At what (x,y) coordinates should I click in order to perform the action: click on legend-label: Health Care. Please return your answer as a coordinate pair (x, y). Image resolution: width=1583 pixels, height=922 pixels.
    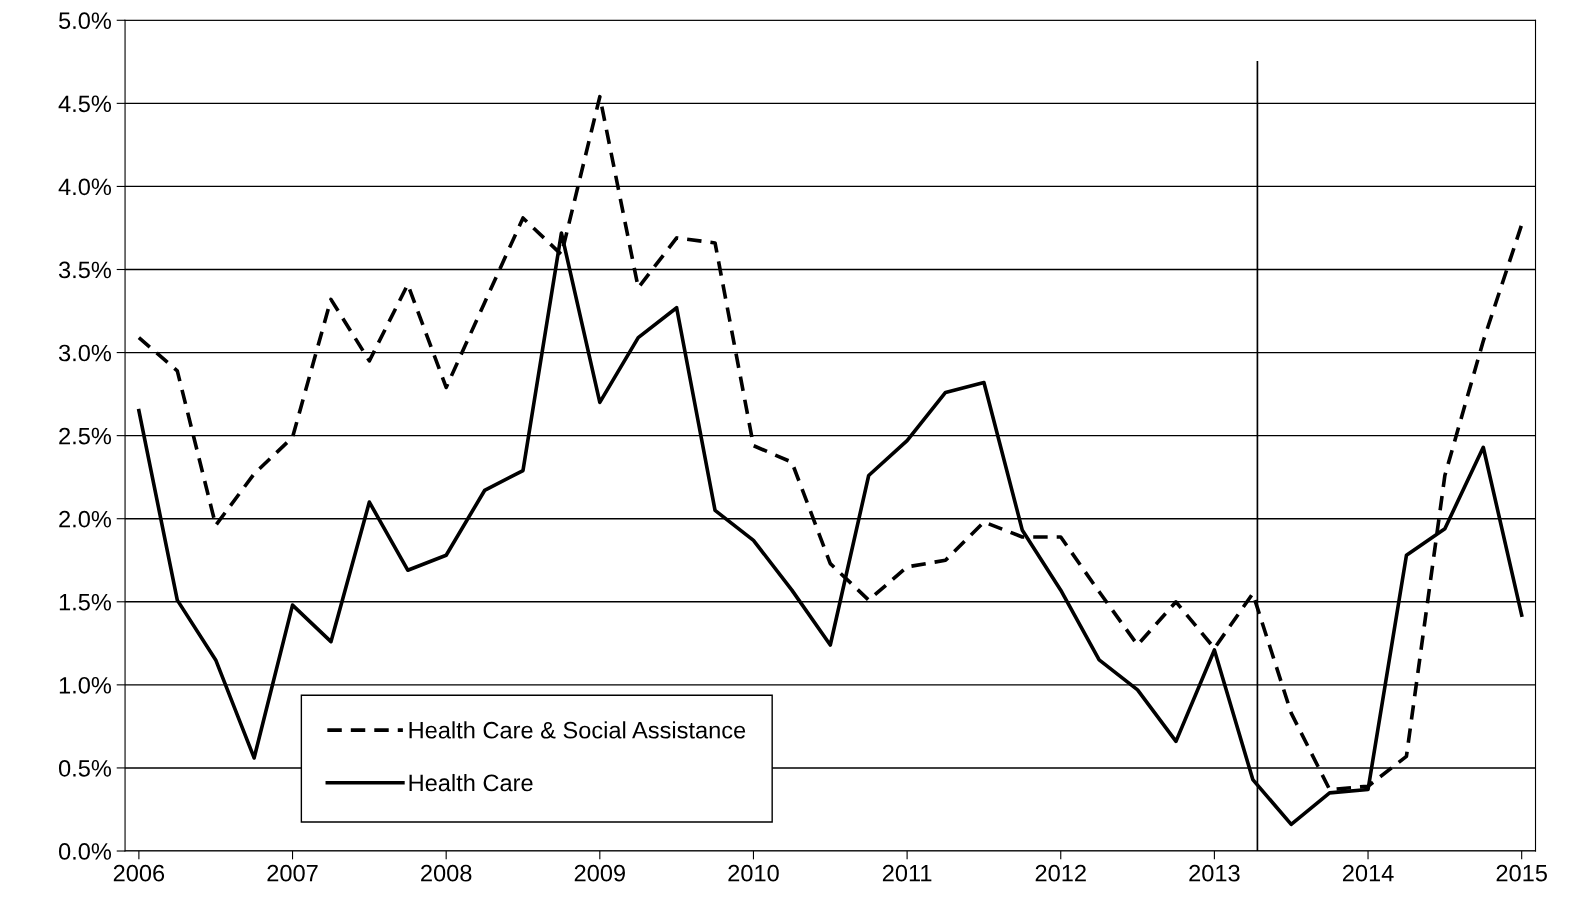
    Looking at the image, I should click on (471, 782).